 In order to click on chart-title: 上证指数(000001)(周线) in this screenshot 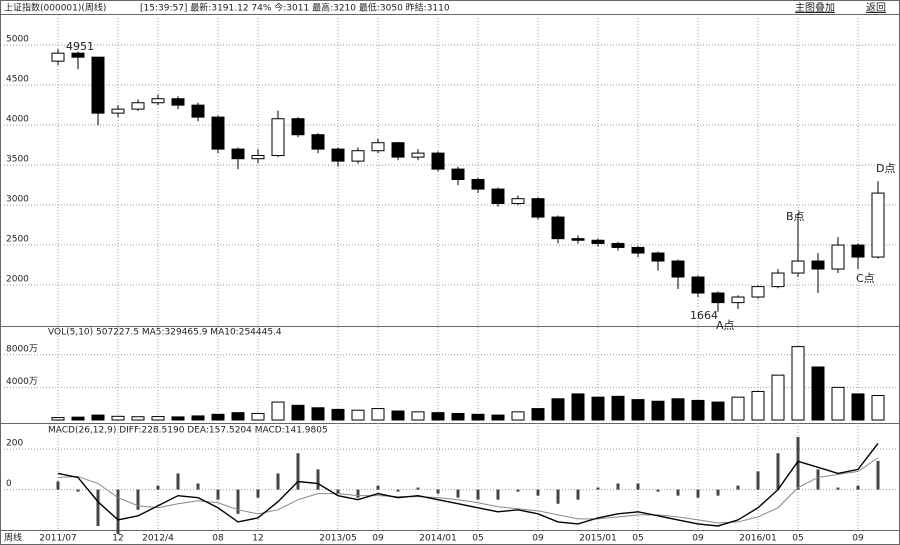, I will do `click(55, 8)`.